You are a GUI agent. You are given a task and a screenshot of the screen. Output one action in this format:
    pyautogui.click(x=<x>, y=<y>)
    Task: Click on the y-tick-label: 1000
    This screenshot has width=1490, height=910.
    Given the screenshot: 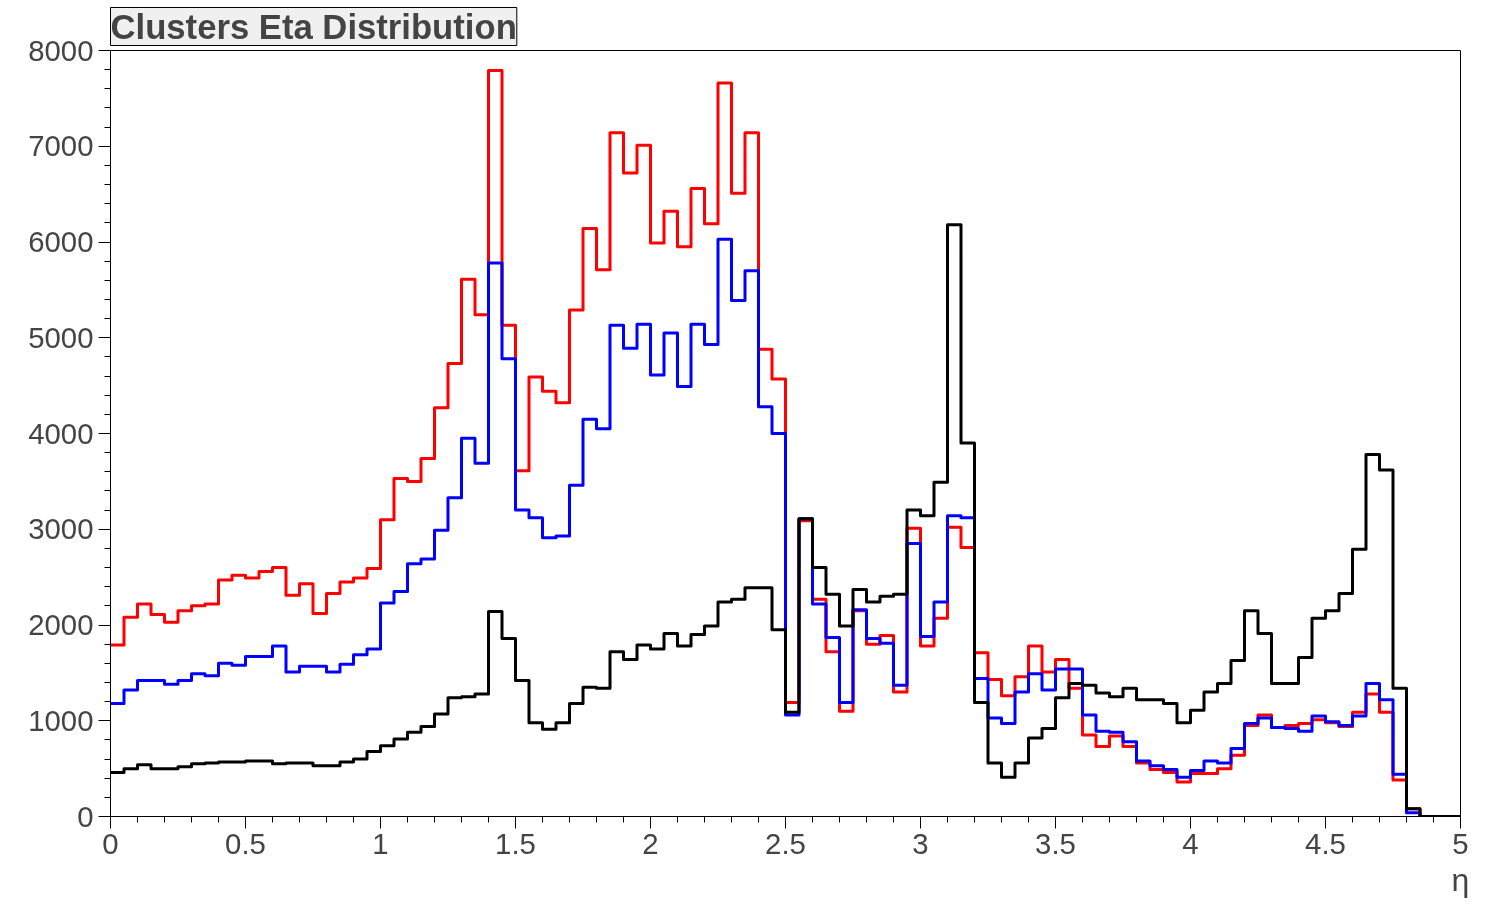 What is the action you would take?
    pyautogui.click(x=61, y=720)
    